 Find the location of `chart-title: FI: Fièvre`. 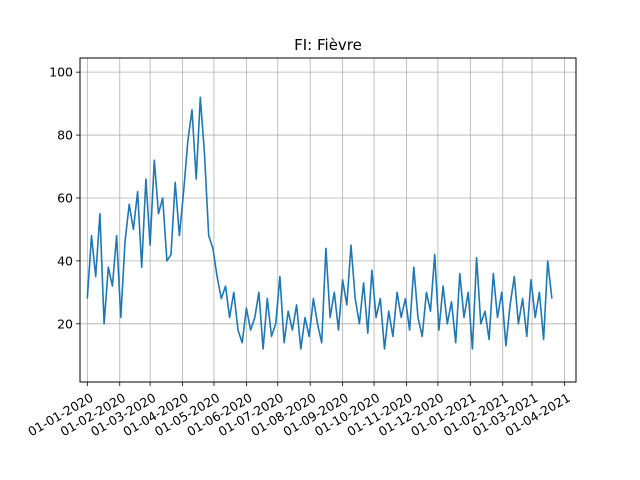

chart-title: FI: Fièvre is located at coordinates (328, 45).